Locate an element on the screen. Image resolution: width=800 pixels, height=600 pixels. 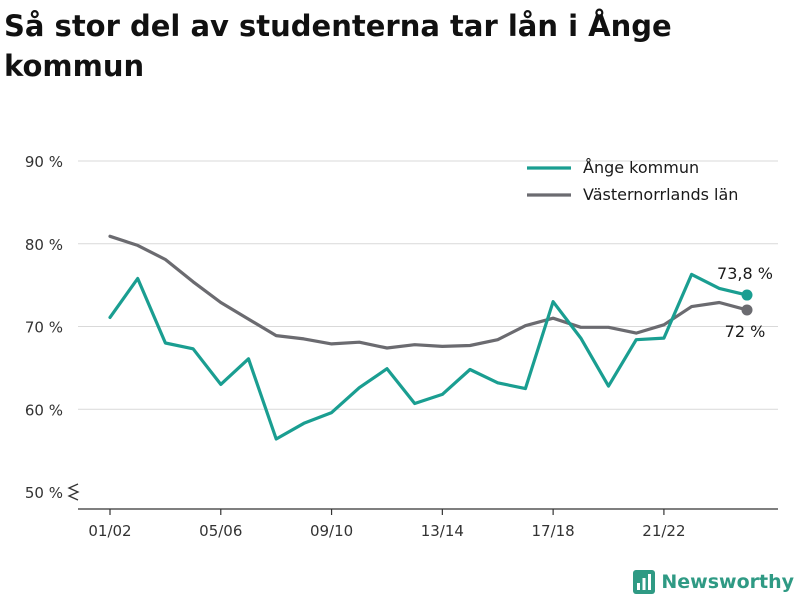
legend: Ånge kommun Västernorrlands län is located at coordinates (632, 181).